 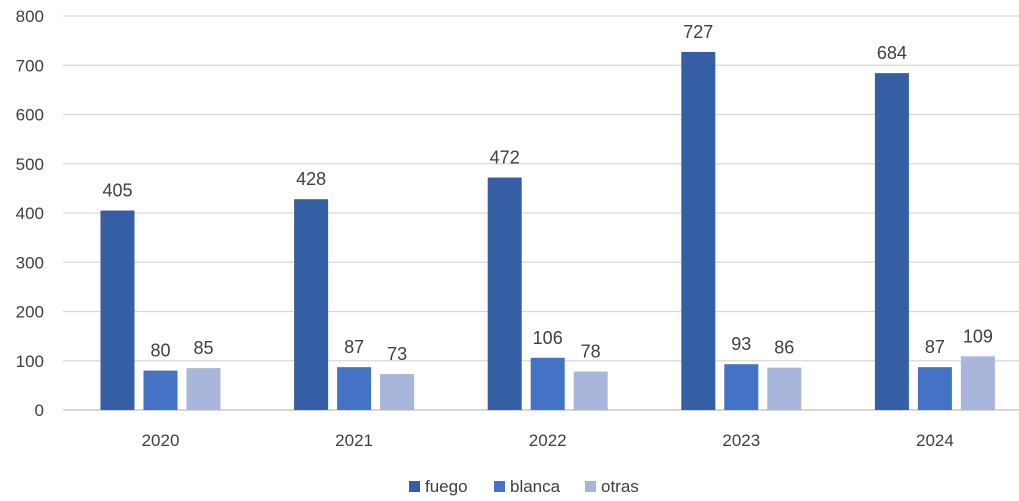 I want to click on bar-fuego-2022, so click(x=504, y=293).